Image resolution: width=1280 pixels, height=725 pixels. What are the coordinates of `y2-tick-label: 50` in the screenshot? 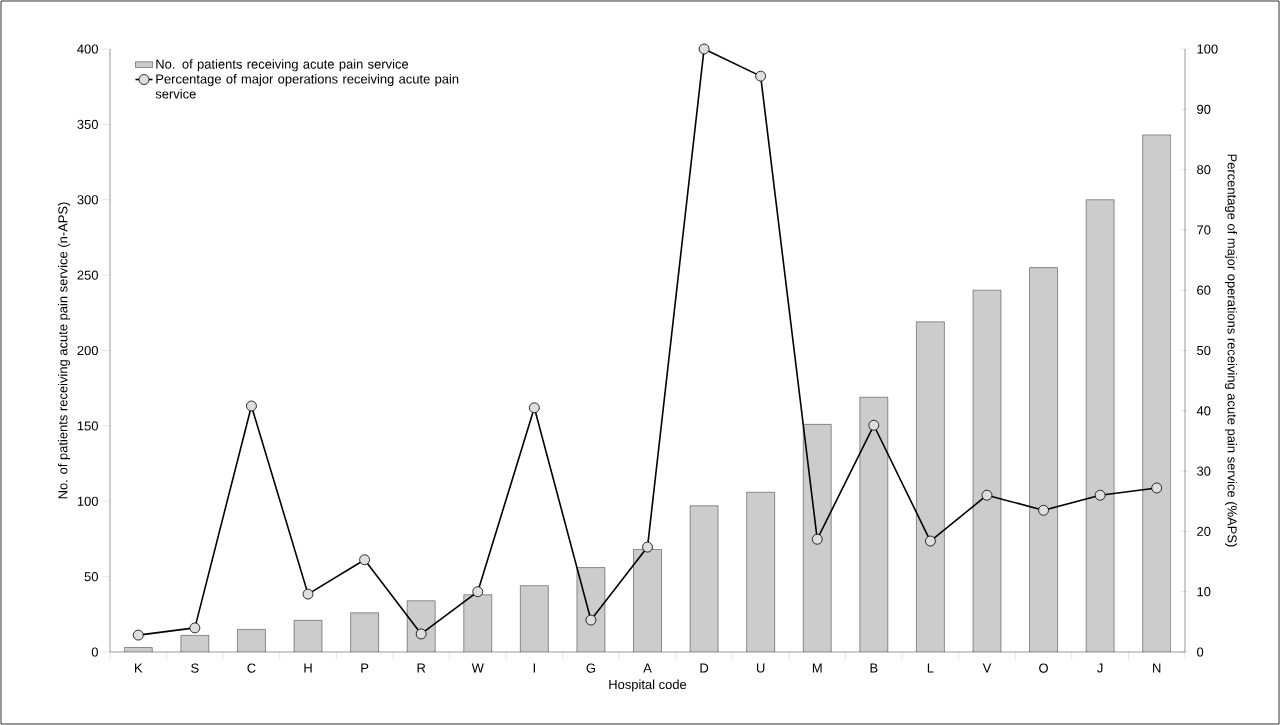 It's located at (1204, 350).